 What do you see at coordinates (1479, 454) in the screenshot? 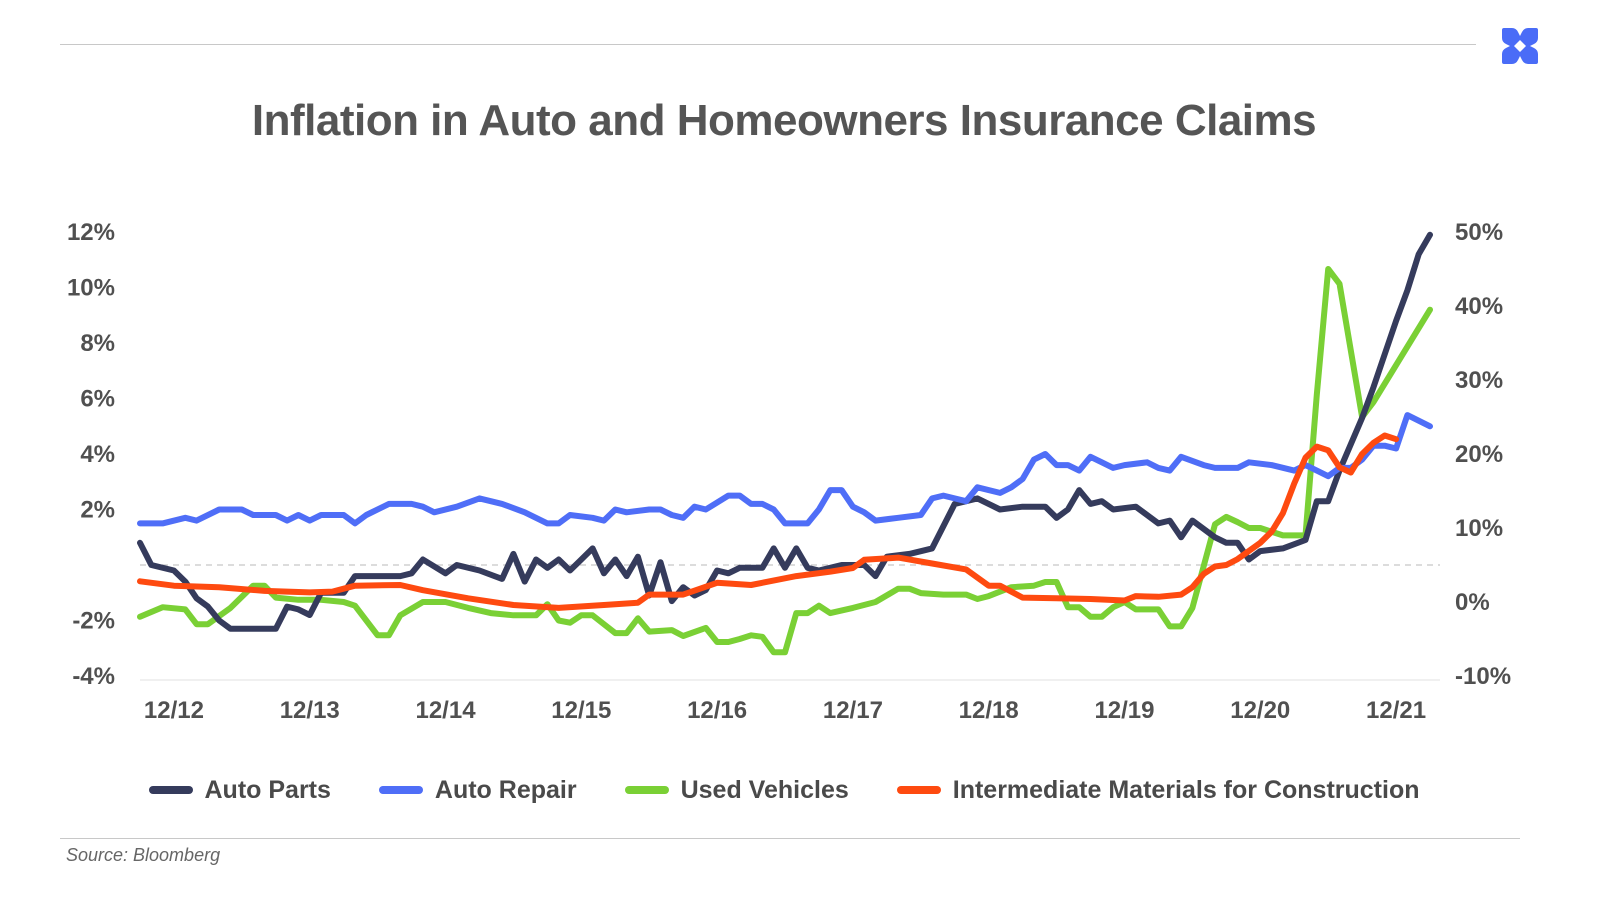
I see `y-right-tick-label: 20%` at bounding box center [1479, 454].